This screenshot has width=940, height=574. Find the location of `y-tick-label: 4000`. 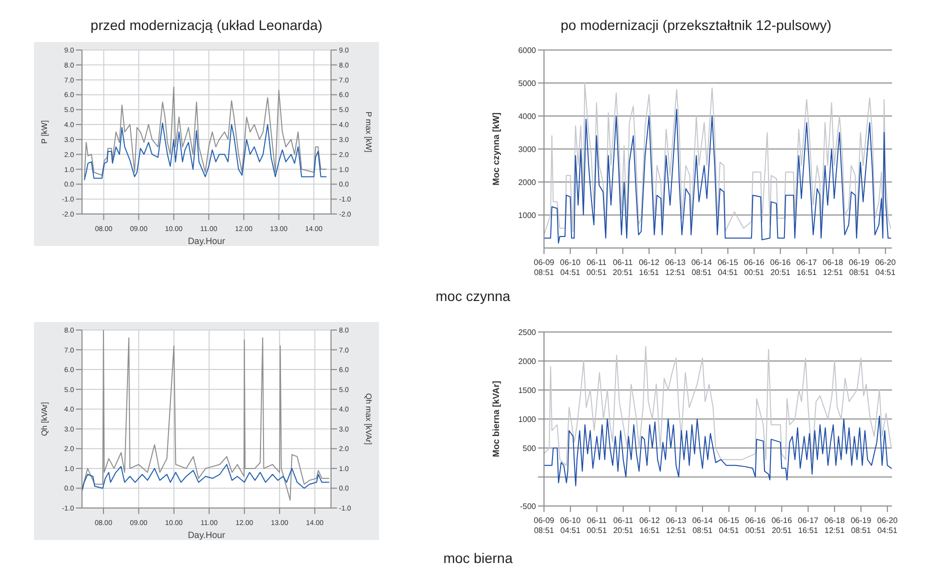

y-tick-label: 4000 is located at coordinates (527, 116).